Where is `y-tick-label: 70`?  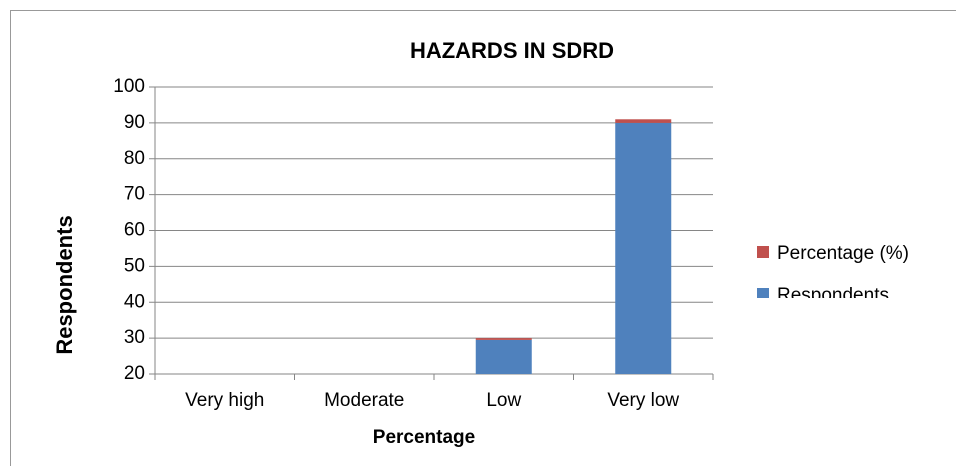
y-tick-label: 70 is located at coordinates (134, 194).